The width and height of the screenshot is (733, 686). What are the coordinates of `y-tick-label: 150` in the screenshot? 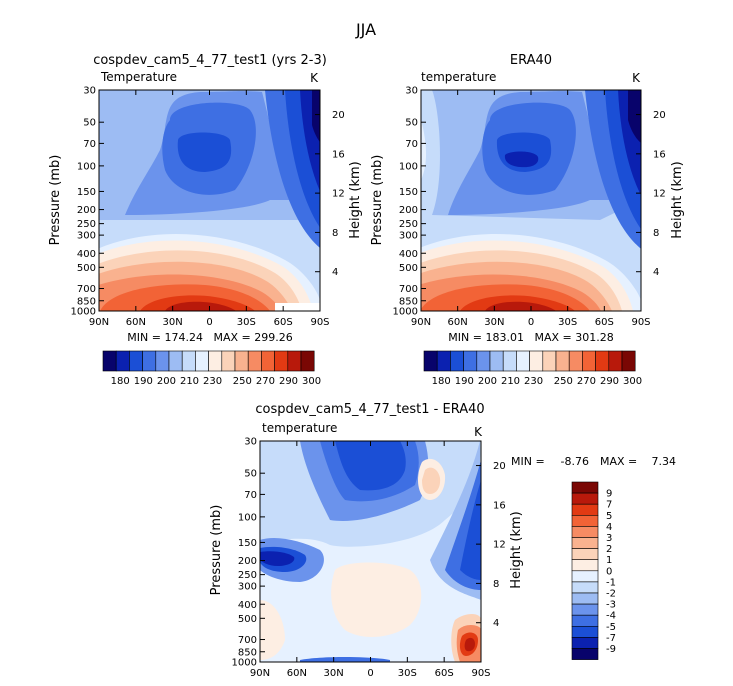 It's located at (408, 192).